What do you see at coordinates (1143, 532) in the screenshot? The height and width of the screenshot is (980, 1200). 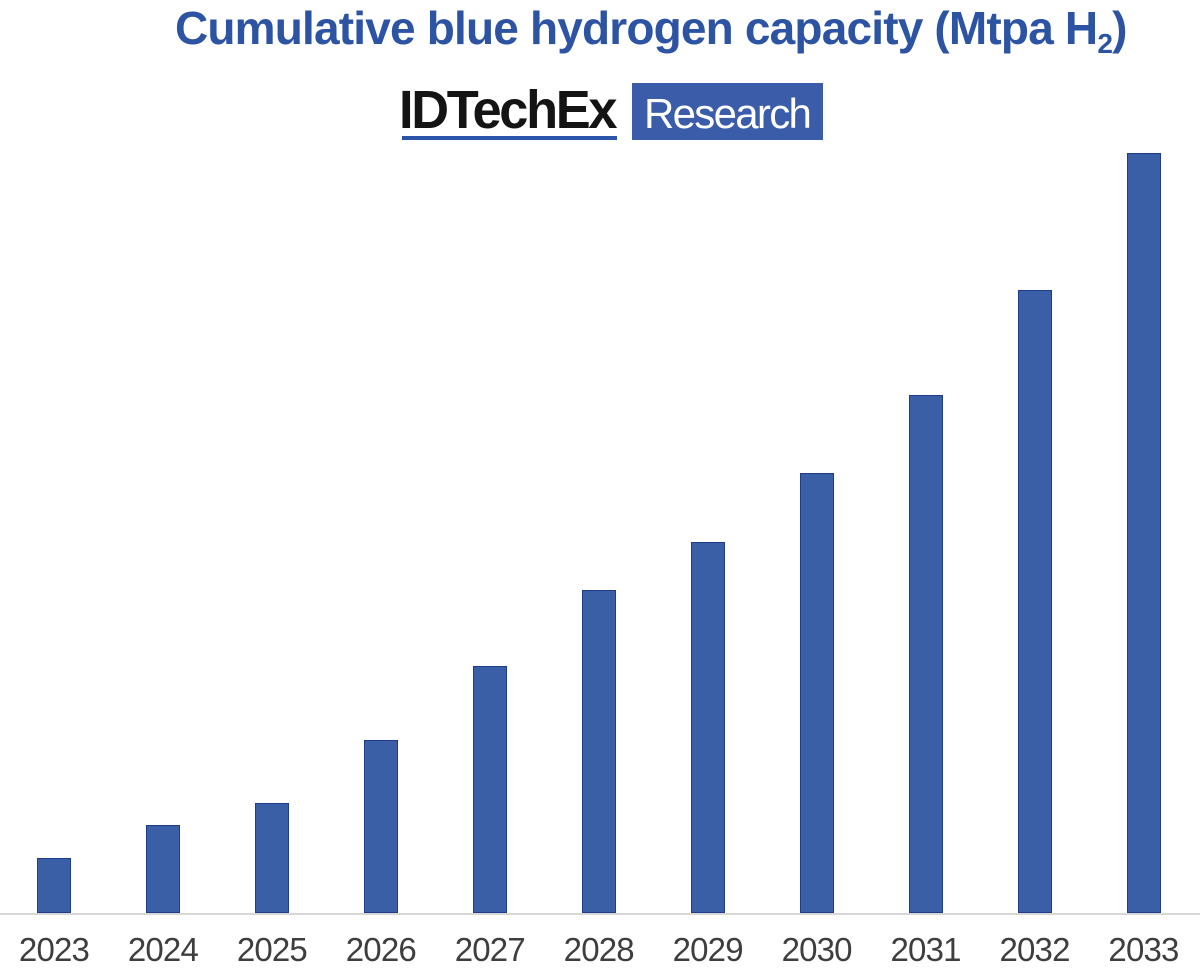 I see `bar-2033` at bounding box center [1143, 532].